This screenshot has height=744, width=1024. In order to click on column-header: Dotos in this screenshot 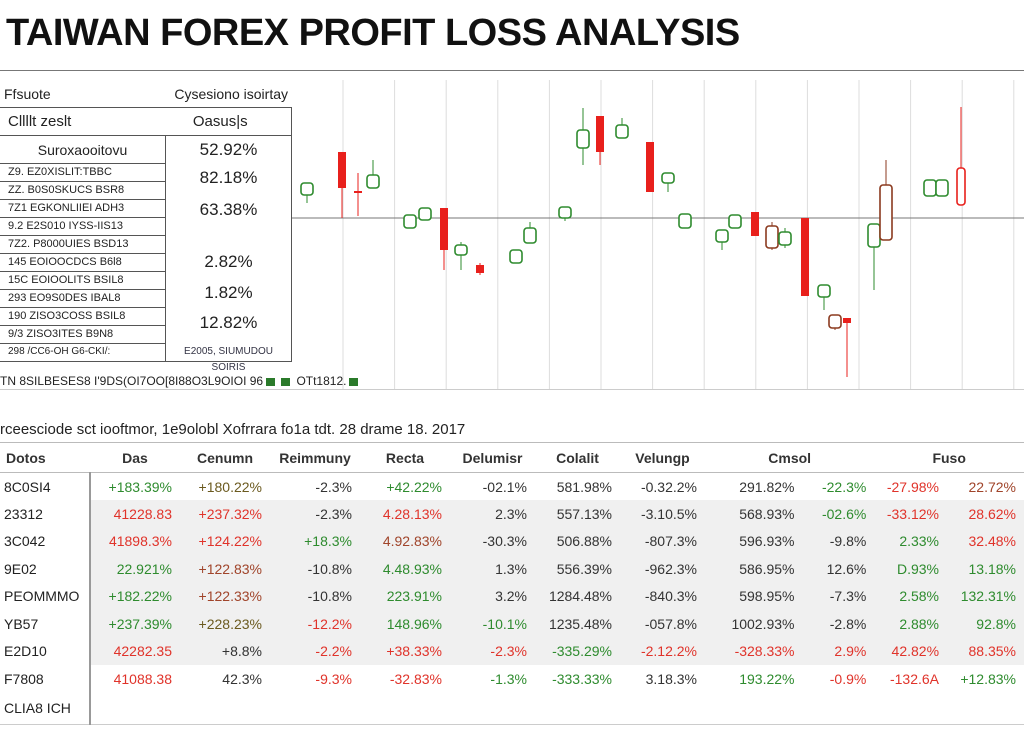, I will do `click(45, 457)`.